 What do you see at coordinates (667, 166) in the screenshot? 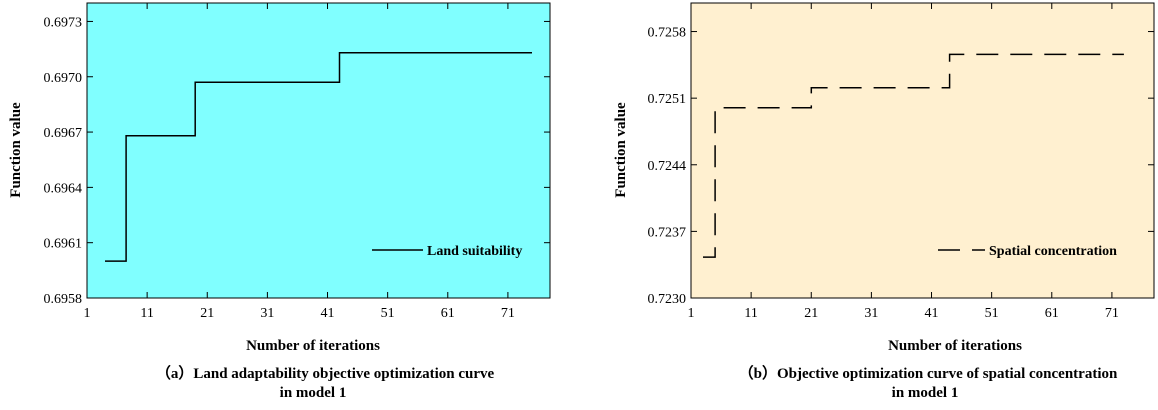
I see `chart-b-y-tick-label: 0.7244` at bounding box center [667, 166].